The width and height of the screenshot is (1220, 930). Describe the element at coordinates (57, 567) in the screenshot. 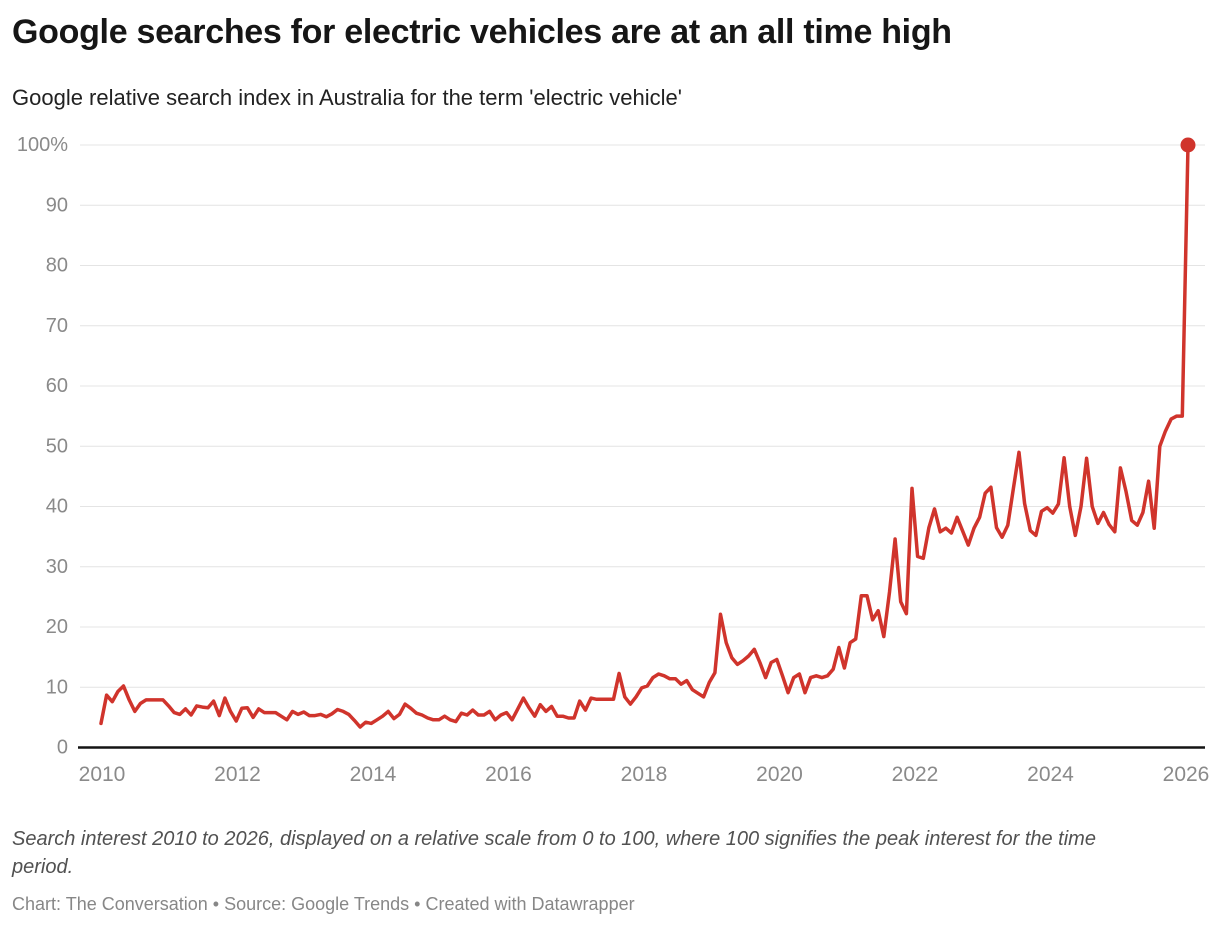

I see `y-tick-label: 30` at that location.